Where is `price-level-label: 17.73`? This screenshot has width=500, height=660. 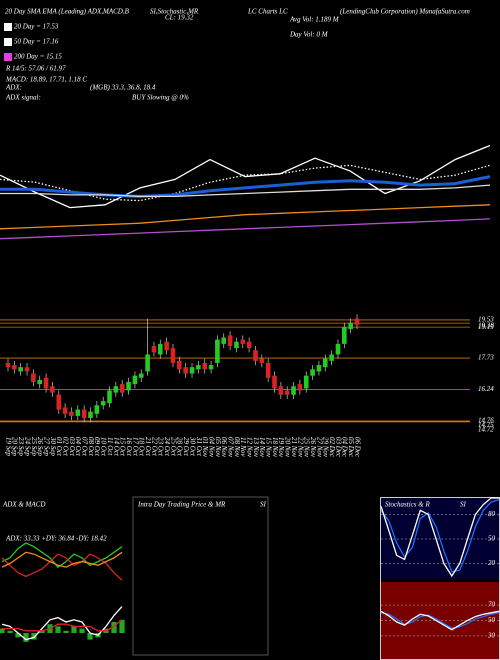
price-level-label: 17.73 is located at coordinates (486, 358).